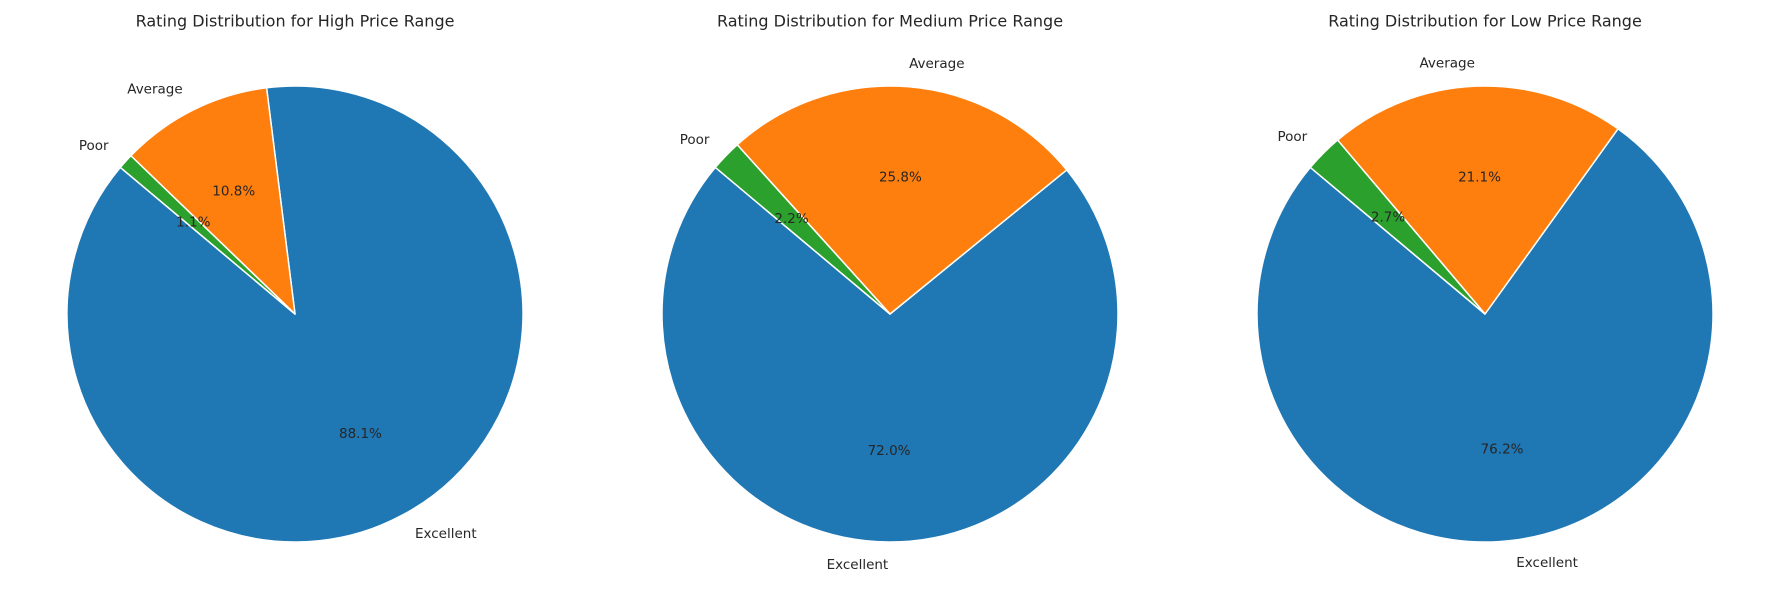  What do you see at coordinates (1485, 21) in the screenshot?
I see `chart-title: Rating Distribution for Low Price Range` at bounding box center [1485, 21].